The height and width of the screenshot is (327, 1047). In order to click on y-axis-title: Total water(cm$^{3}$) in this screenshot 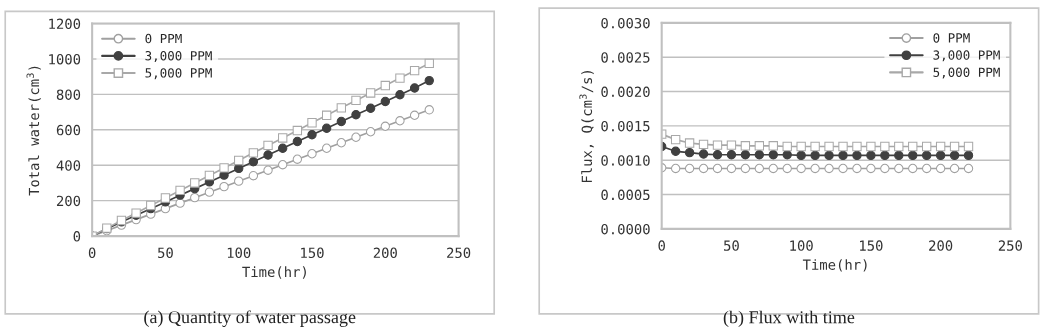, I will do `click(33, 131)`.